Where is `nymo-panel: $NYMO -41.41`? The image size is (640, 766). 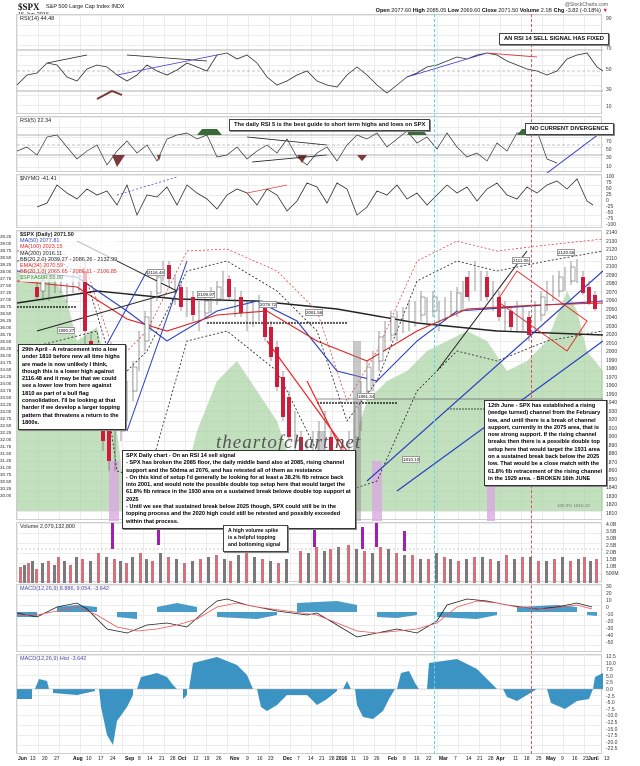 nymo-panel: $NYMO -41.41 is located at coordinates (309, 201).